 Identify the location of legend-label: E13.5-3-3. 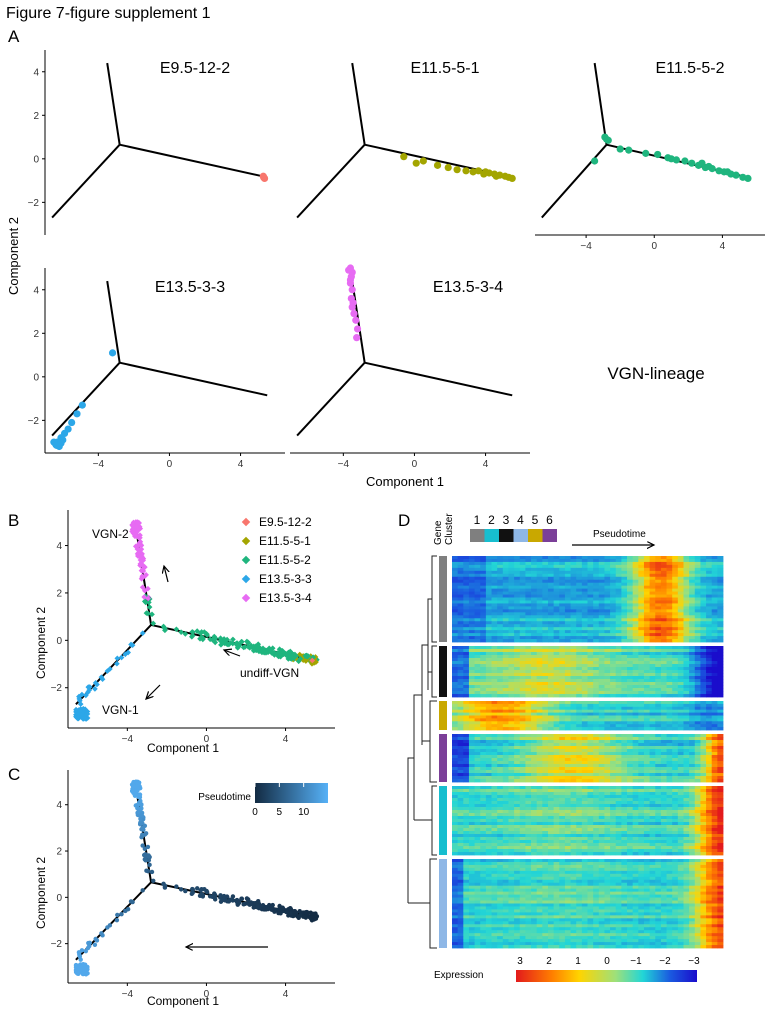
(285, 579).